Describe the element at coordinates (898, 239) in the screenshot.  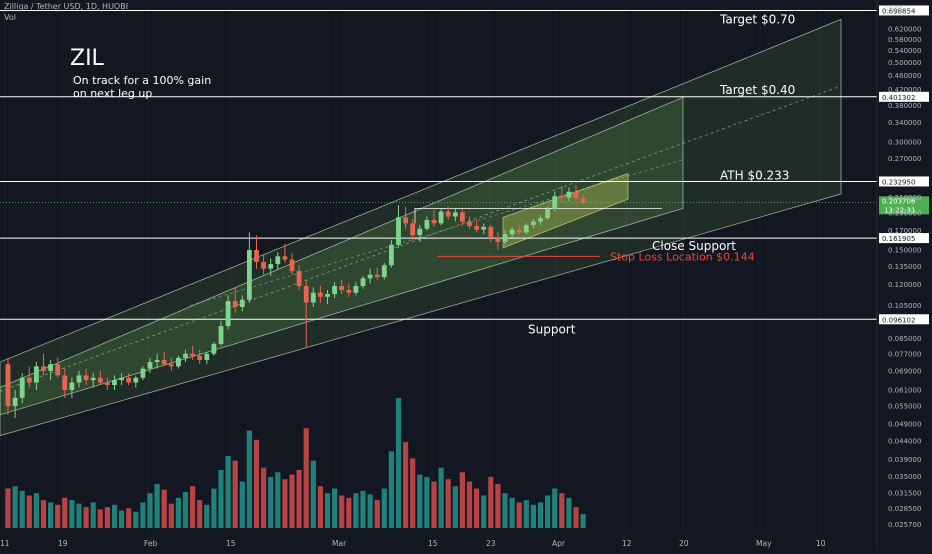
I see `level-price-label: 0.161905` at that location.